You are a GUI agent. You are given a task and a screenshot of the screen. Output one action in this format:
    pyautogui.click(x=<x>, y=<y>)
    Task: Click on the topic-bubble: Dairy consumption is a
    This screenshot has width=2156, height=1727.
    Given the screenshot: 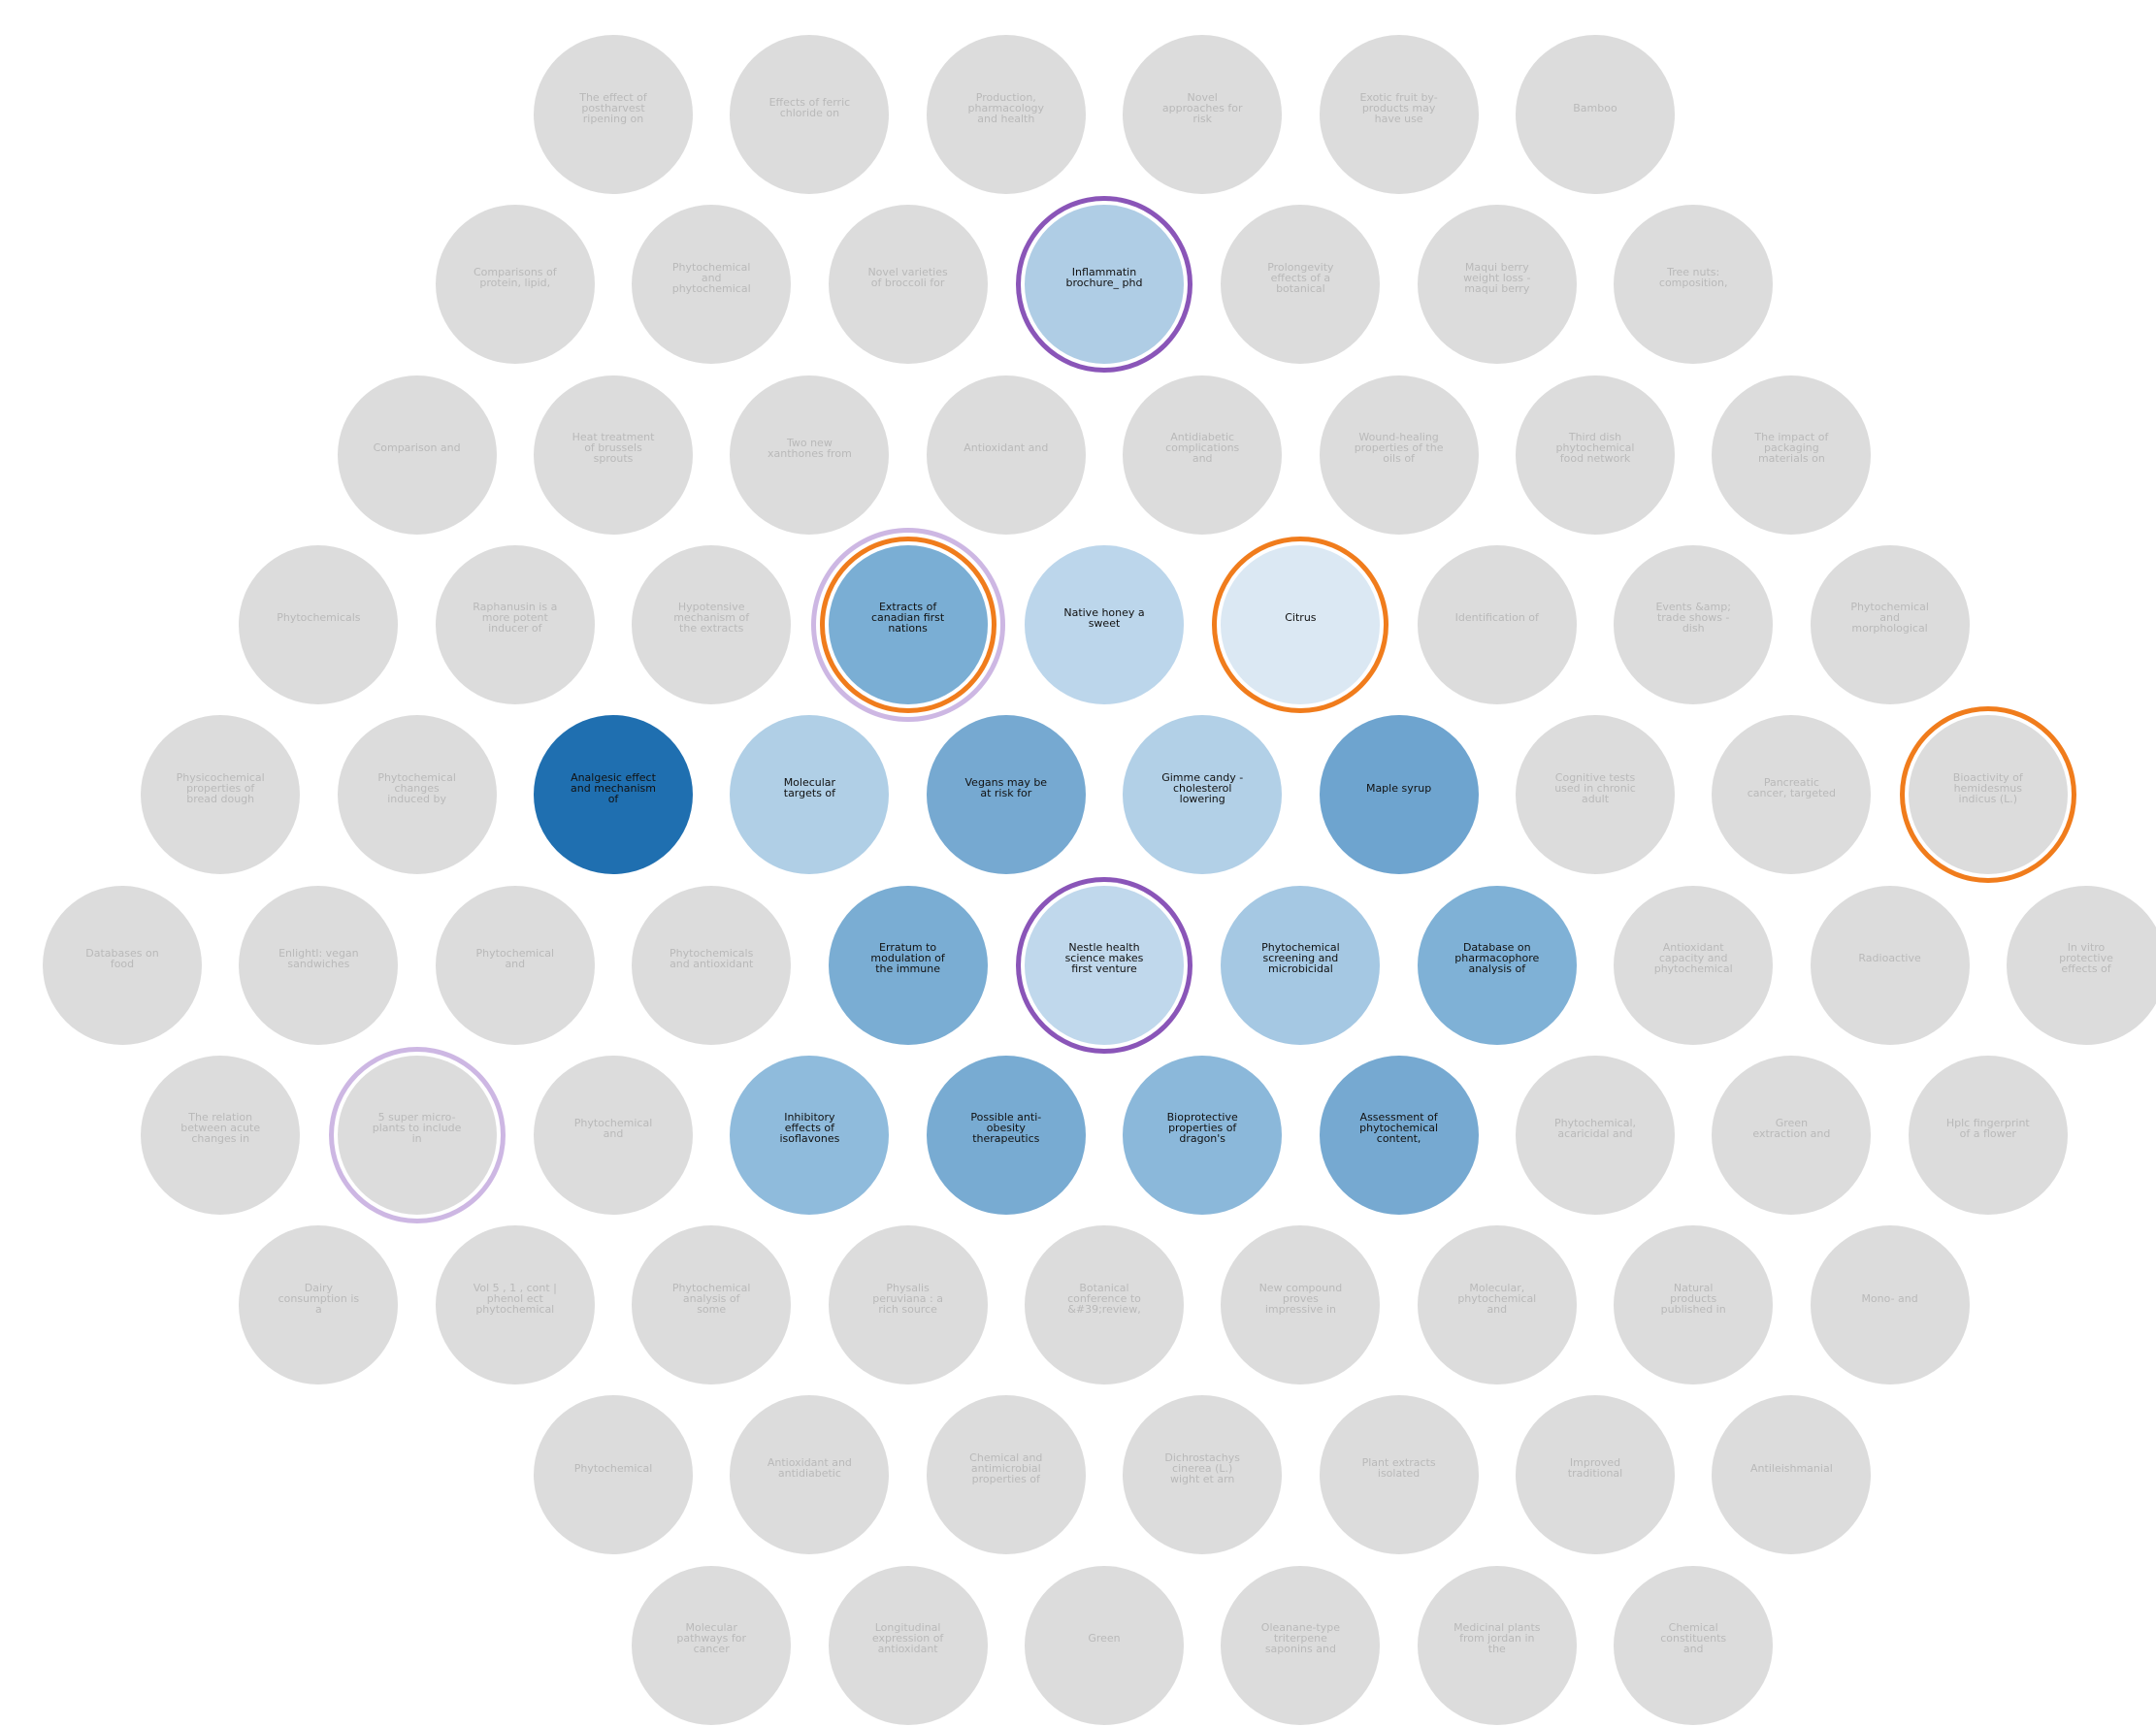 What is the action you would take?
    pyautogui.click(x=319, y=1305)
    